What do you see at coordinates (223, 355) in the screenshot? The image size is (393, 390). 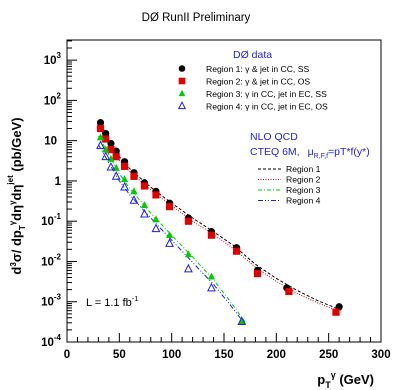 I see `x-tick-label: 150` at bounding box center [223, 355].